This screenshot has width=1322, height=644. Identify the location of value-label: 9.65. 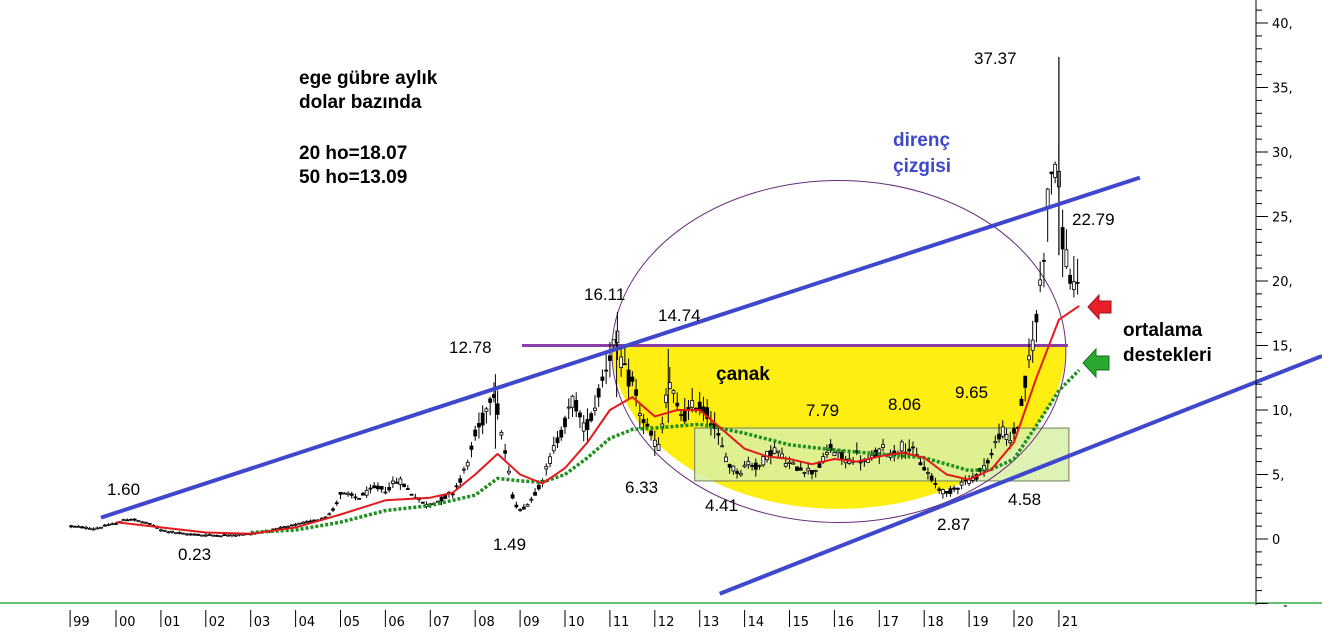
(971, 392).